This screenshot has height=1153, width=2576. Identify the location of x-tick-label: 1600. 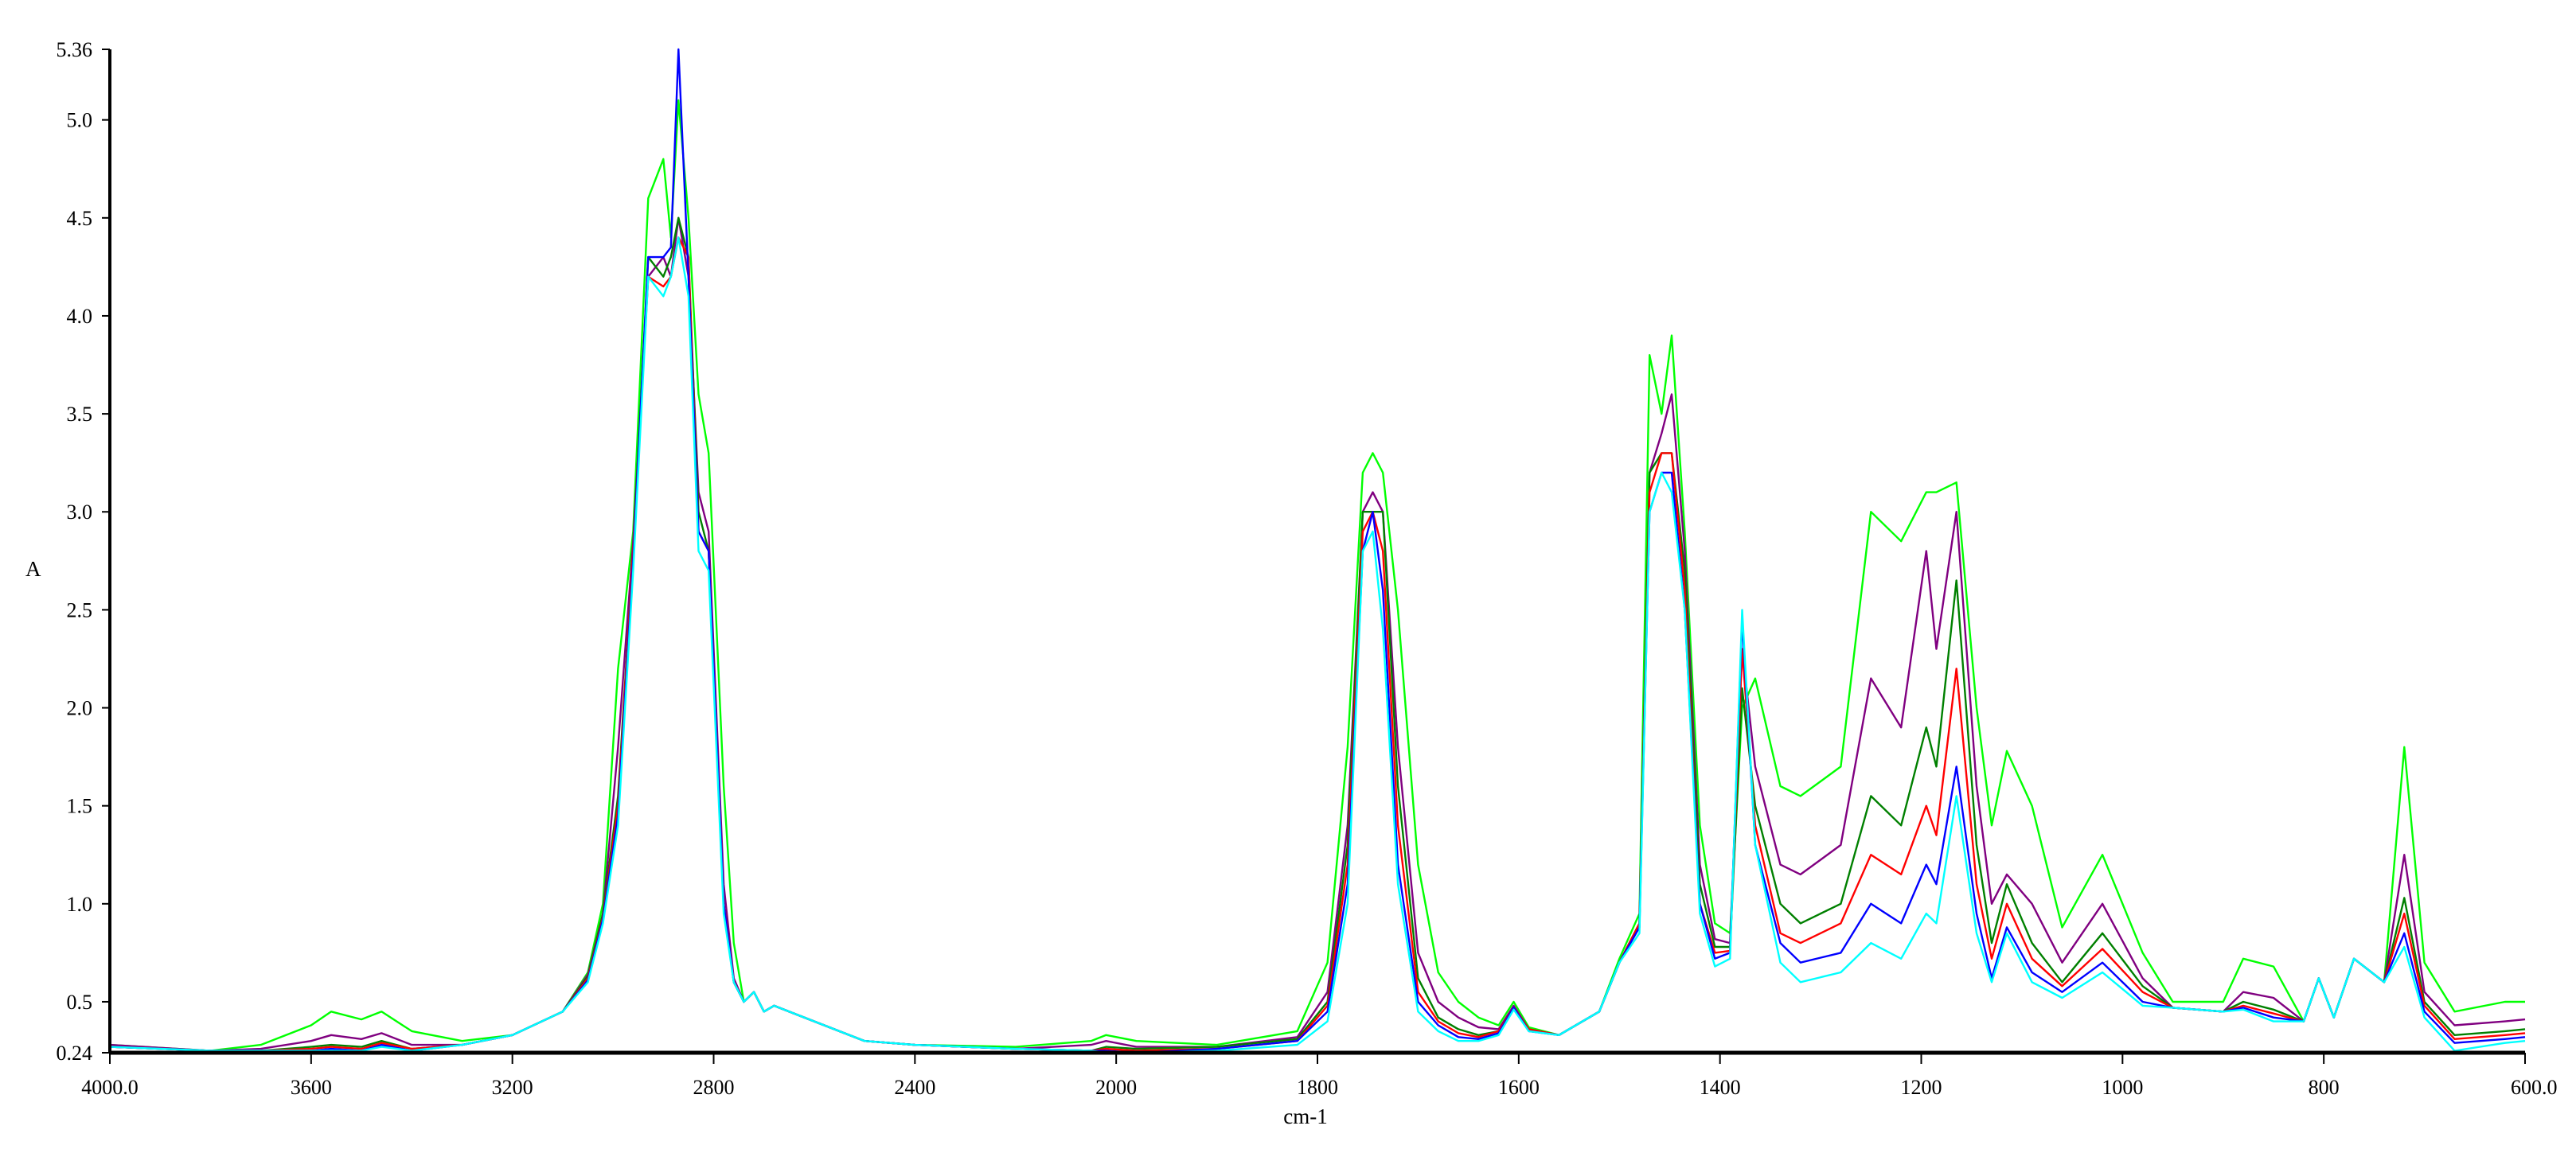
(1519, 1087).